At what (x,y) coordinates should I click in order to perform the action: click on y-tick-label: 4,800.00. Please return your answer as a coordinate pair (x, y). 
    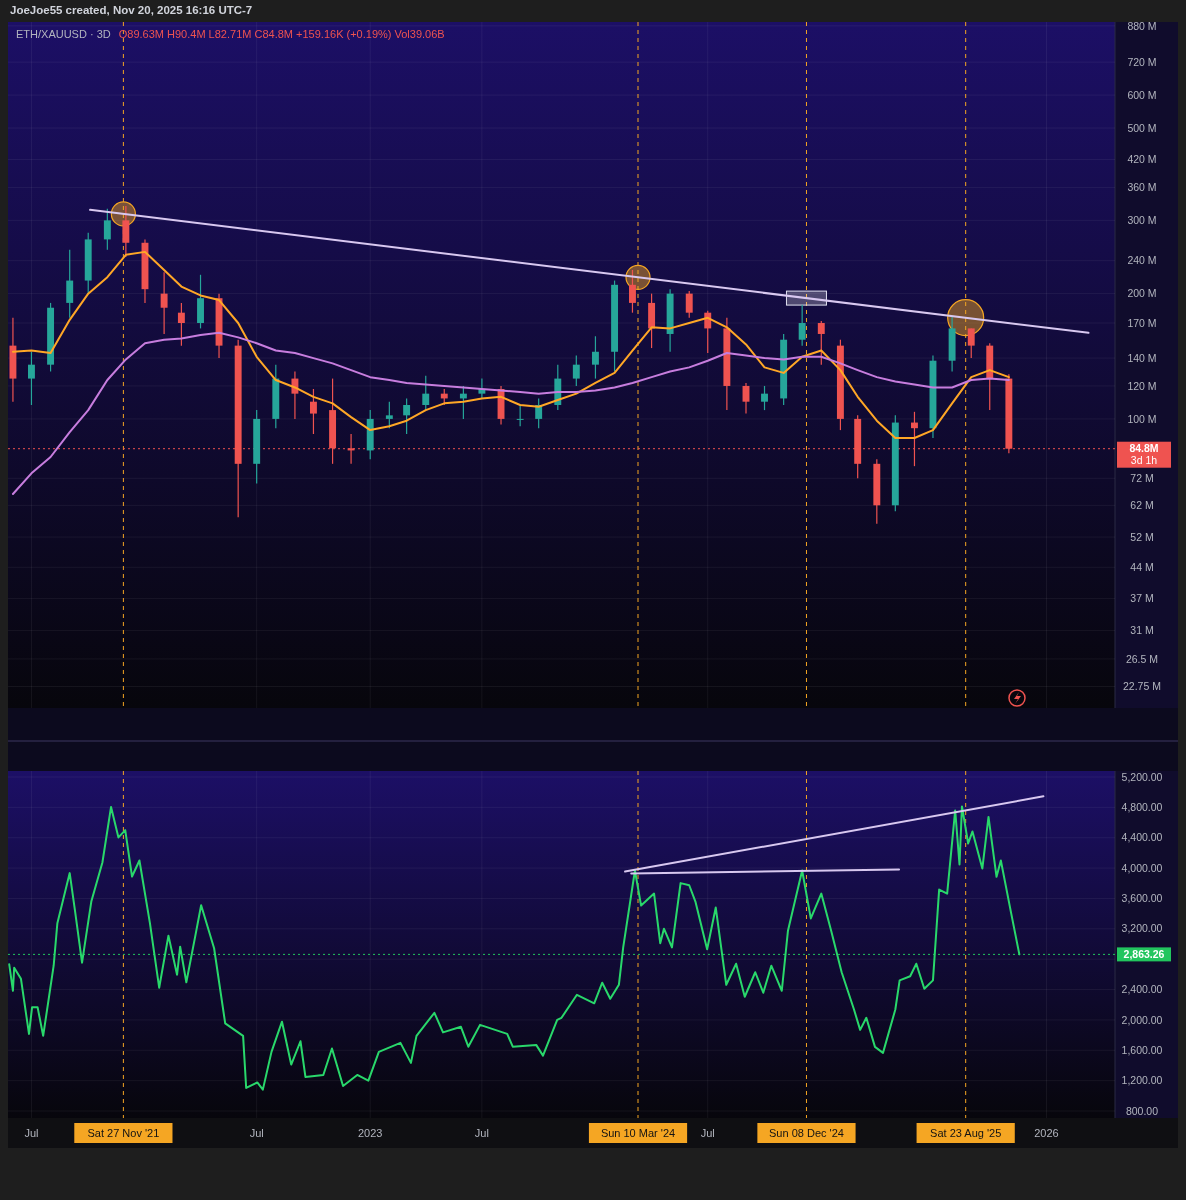
    Looking at the image, I should click on (1142, 807).